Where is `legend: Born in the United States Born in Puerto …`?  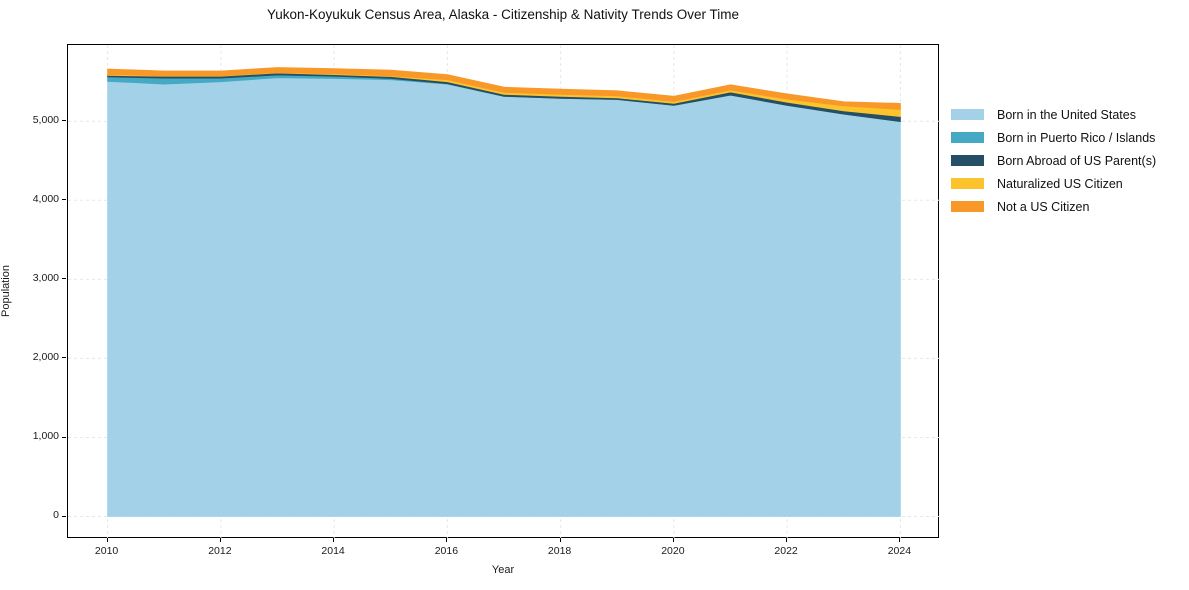 legend: Born in the United States Born in Puerto … is located at coordinates (1053, 160).